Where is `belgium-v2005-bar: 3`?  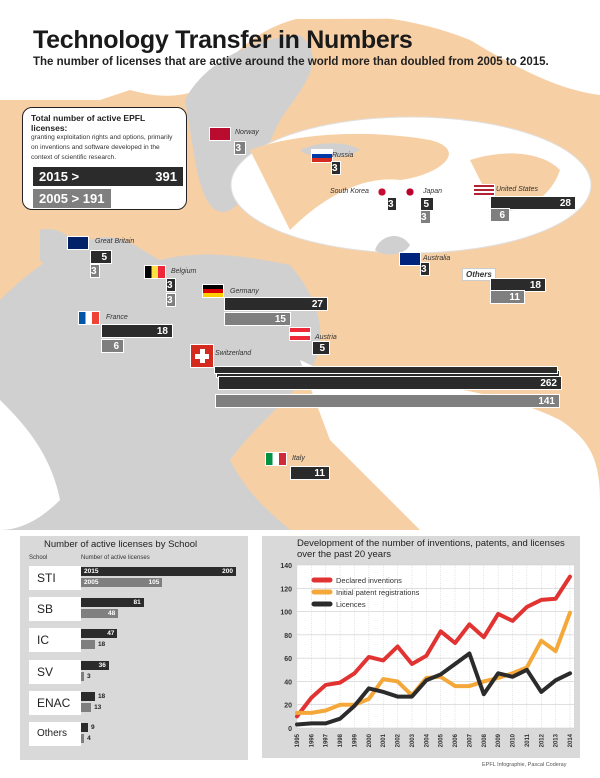
belgium-v2005-bar: 3 is located at coordinates (171, 300).